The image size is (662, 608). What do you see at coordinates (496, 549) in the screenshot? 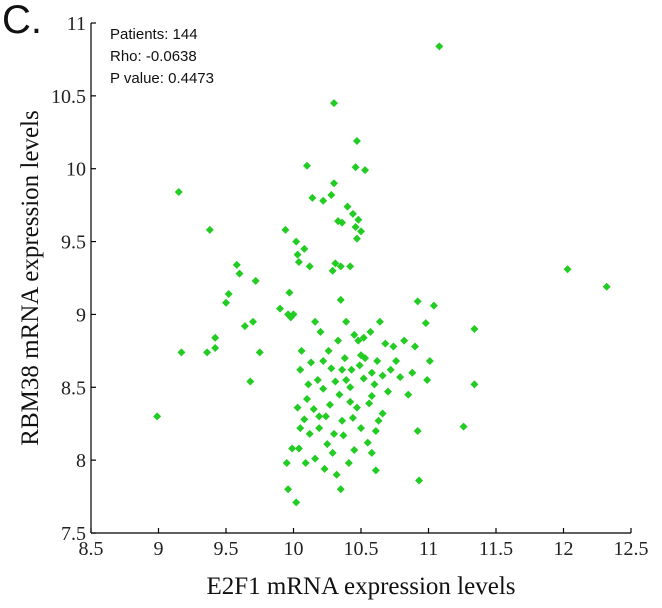
I see `x-tick-label: 11.5` at bounding box center [496, 549].